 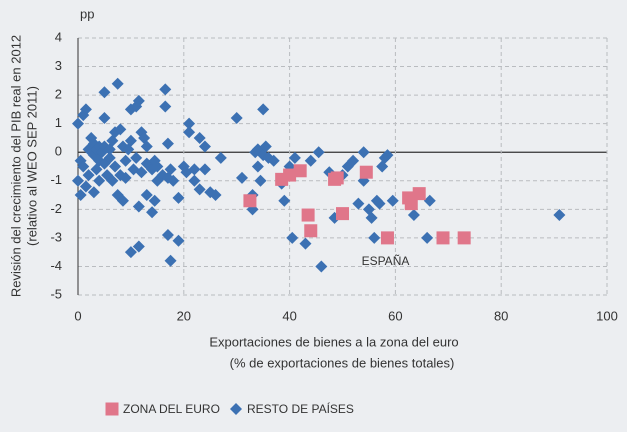 I want to click on y-tick-label: -5, so click(x=56, y=293).